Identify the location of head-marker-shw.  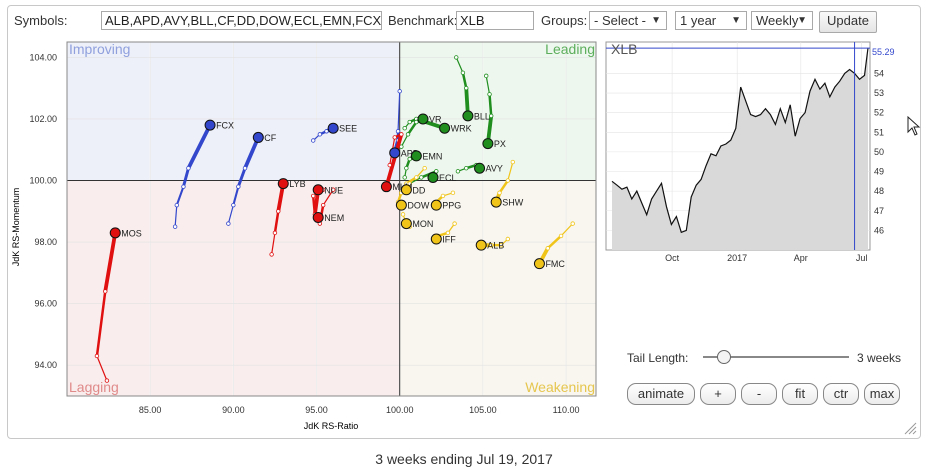
(496, 202).